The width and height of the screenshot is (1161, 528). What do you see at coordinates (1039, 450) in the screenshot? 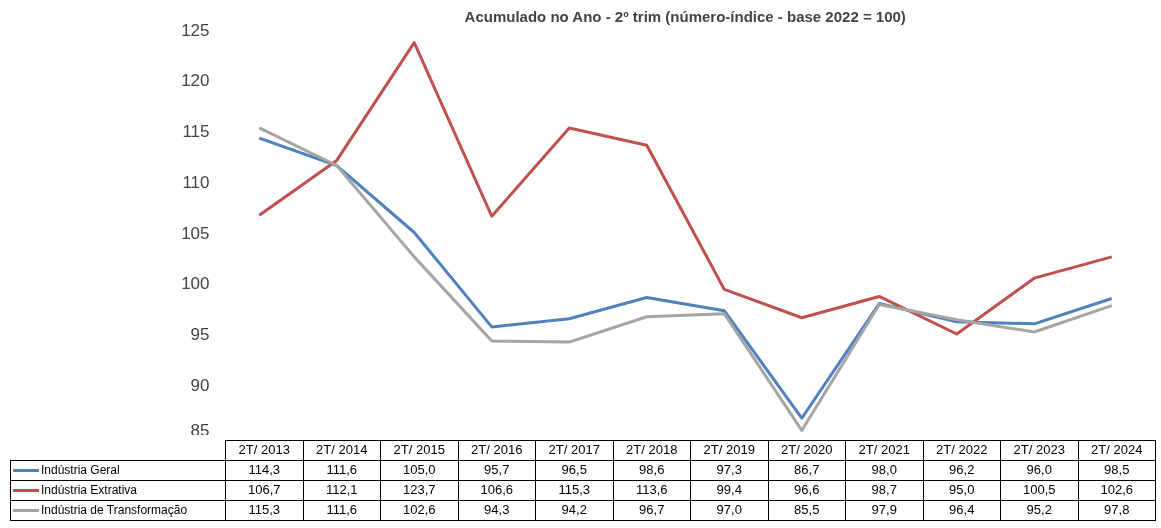
I see `x-tick-label: 2T/ 2023` at bounding box center [1039, 450].